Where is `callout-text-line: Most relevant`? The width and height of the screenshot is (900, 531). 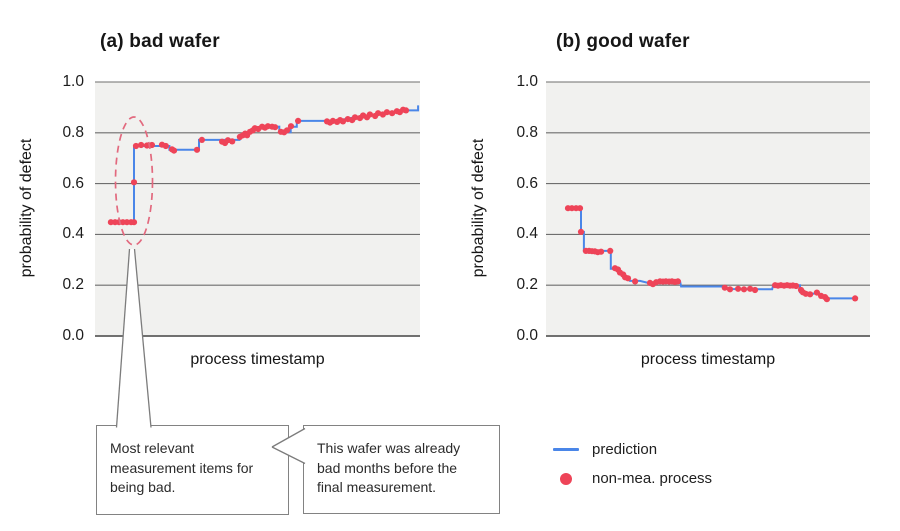
callout-text-line: Most relevant is located at coordinates (152, 448).